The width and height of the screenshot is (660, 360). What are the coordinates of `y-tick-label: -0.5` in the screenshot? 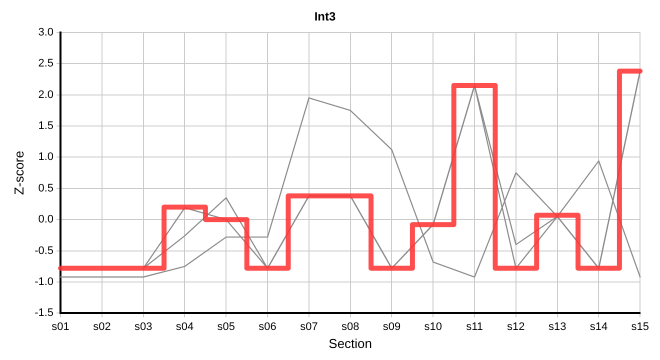 It's located at (44, 250).